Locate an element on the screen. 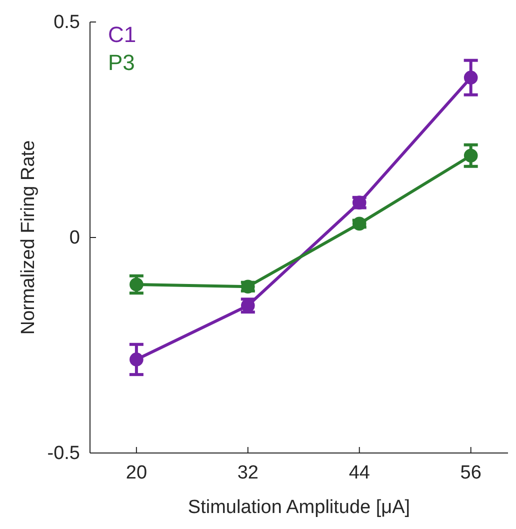 Image resolution: width=516 pixels, height=529 pixels. x-tick-label: 20 is located at coordinates (137, 473).